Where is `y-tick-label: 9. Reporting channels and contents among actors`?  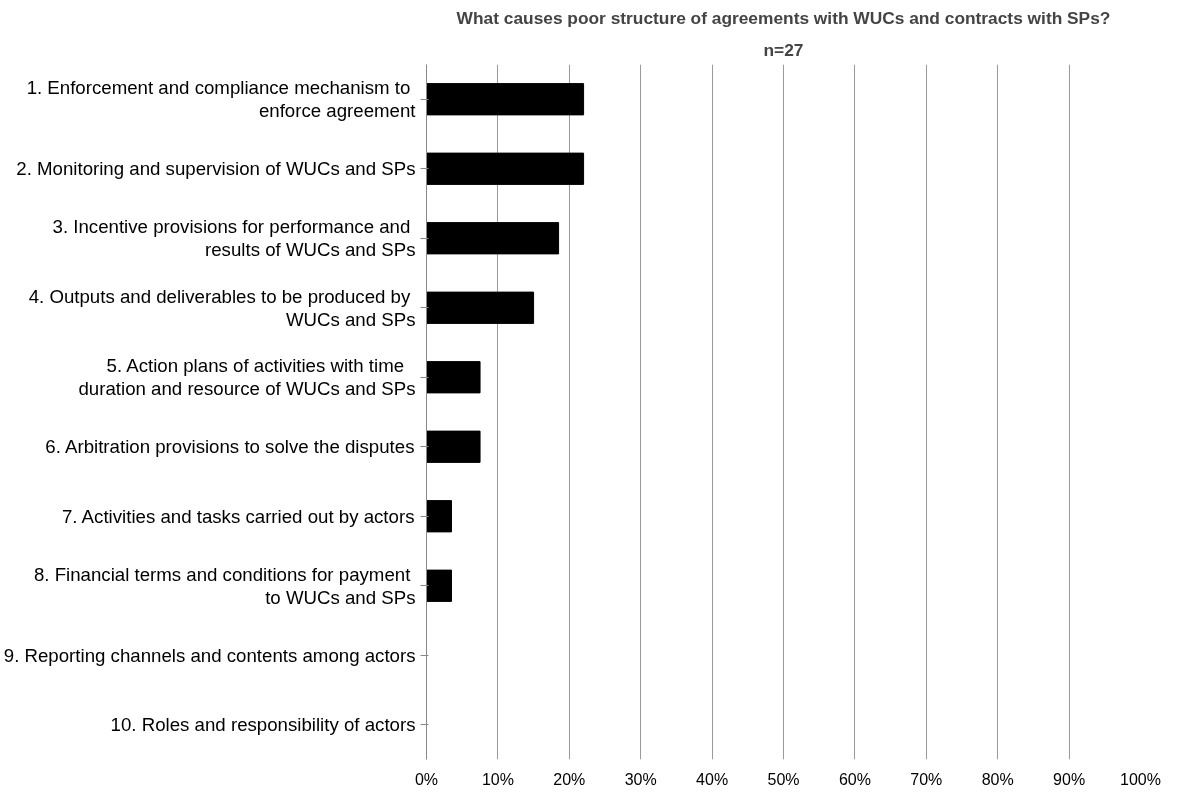 y-tick-label: 9. Reporting channels and contents among actors is located at coordinates (209, 655).